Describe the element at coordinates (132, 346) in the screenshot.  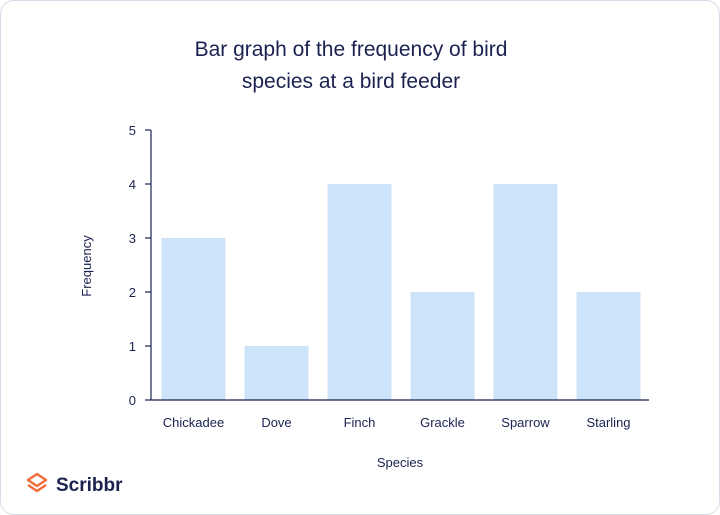
I see `y-tick-label: 1` at that location.